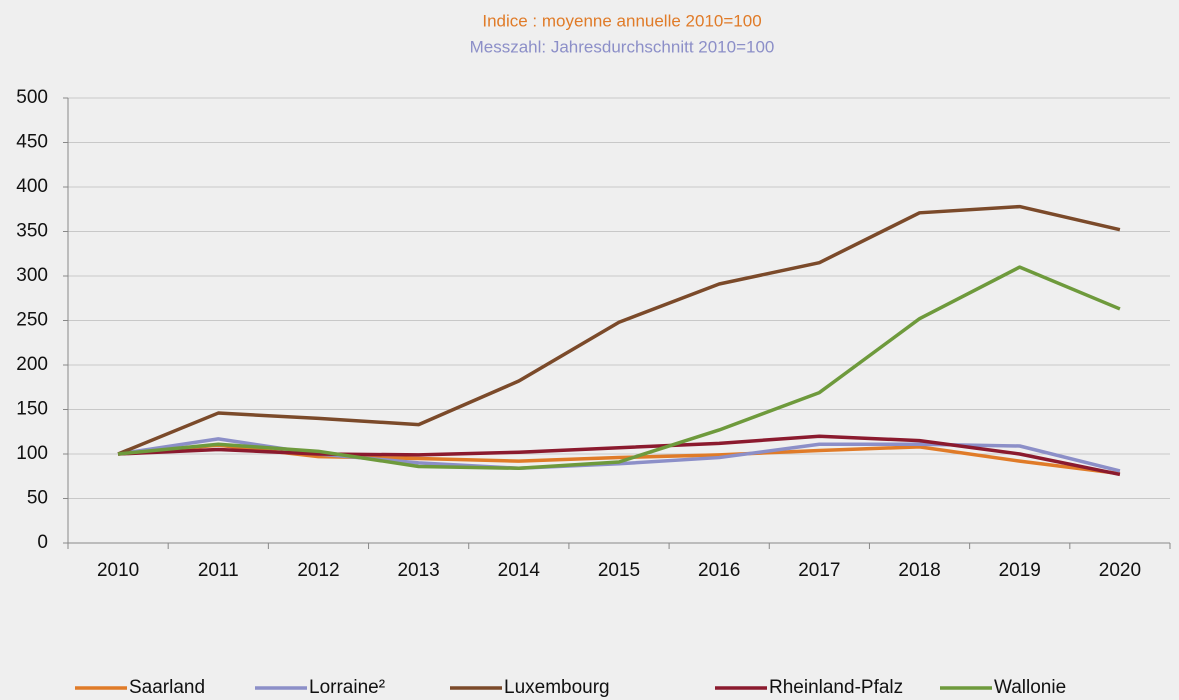 The height and width of the screenshot is (700, 1179). I want to click on x-tick-label: 2014, so click(519, 570).